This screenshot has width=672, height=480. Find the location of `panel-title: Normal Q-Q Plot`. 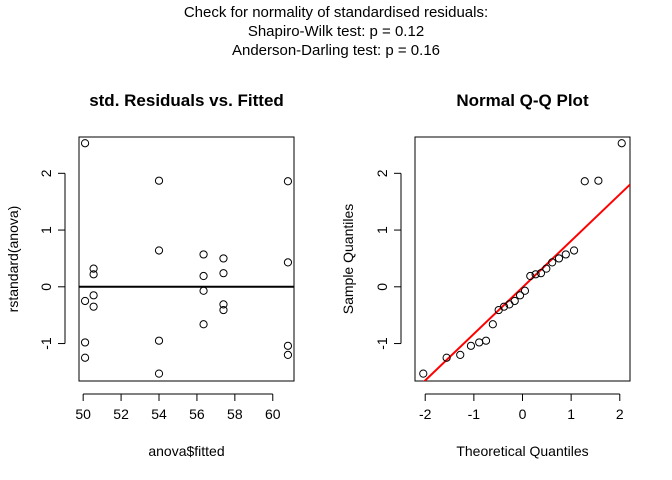

panel-title: Normal Q-Q Plot is located at coordinates (522, 100).